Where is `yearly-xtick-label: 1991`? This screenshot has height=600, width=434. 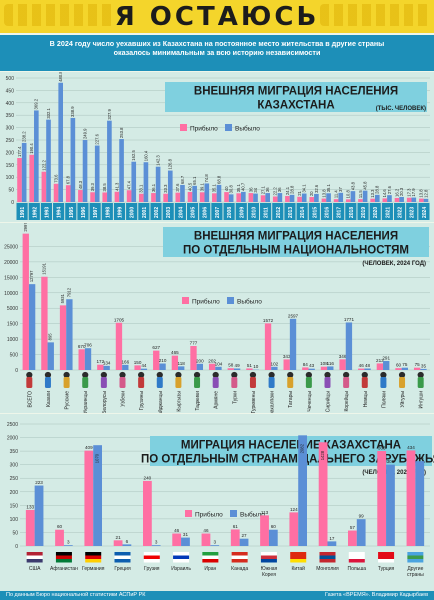
yearly-xtick-label: 1991 is located at coordinates (23, 212).